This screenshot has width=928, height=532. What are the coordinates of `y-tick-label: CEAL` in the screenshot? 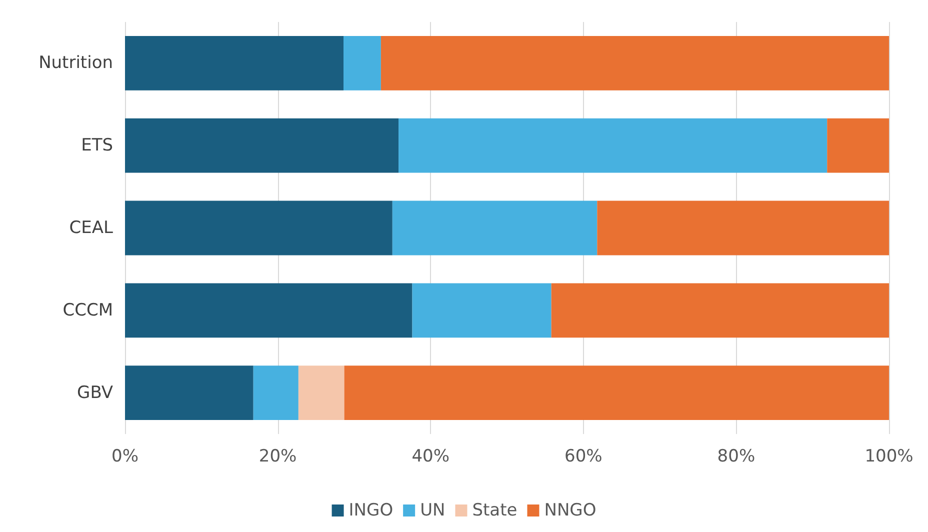 It's located at (91, 228).